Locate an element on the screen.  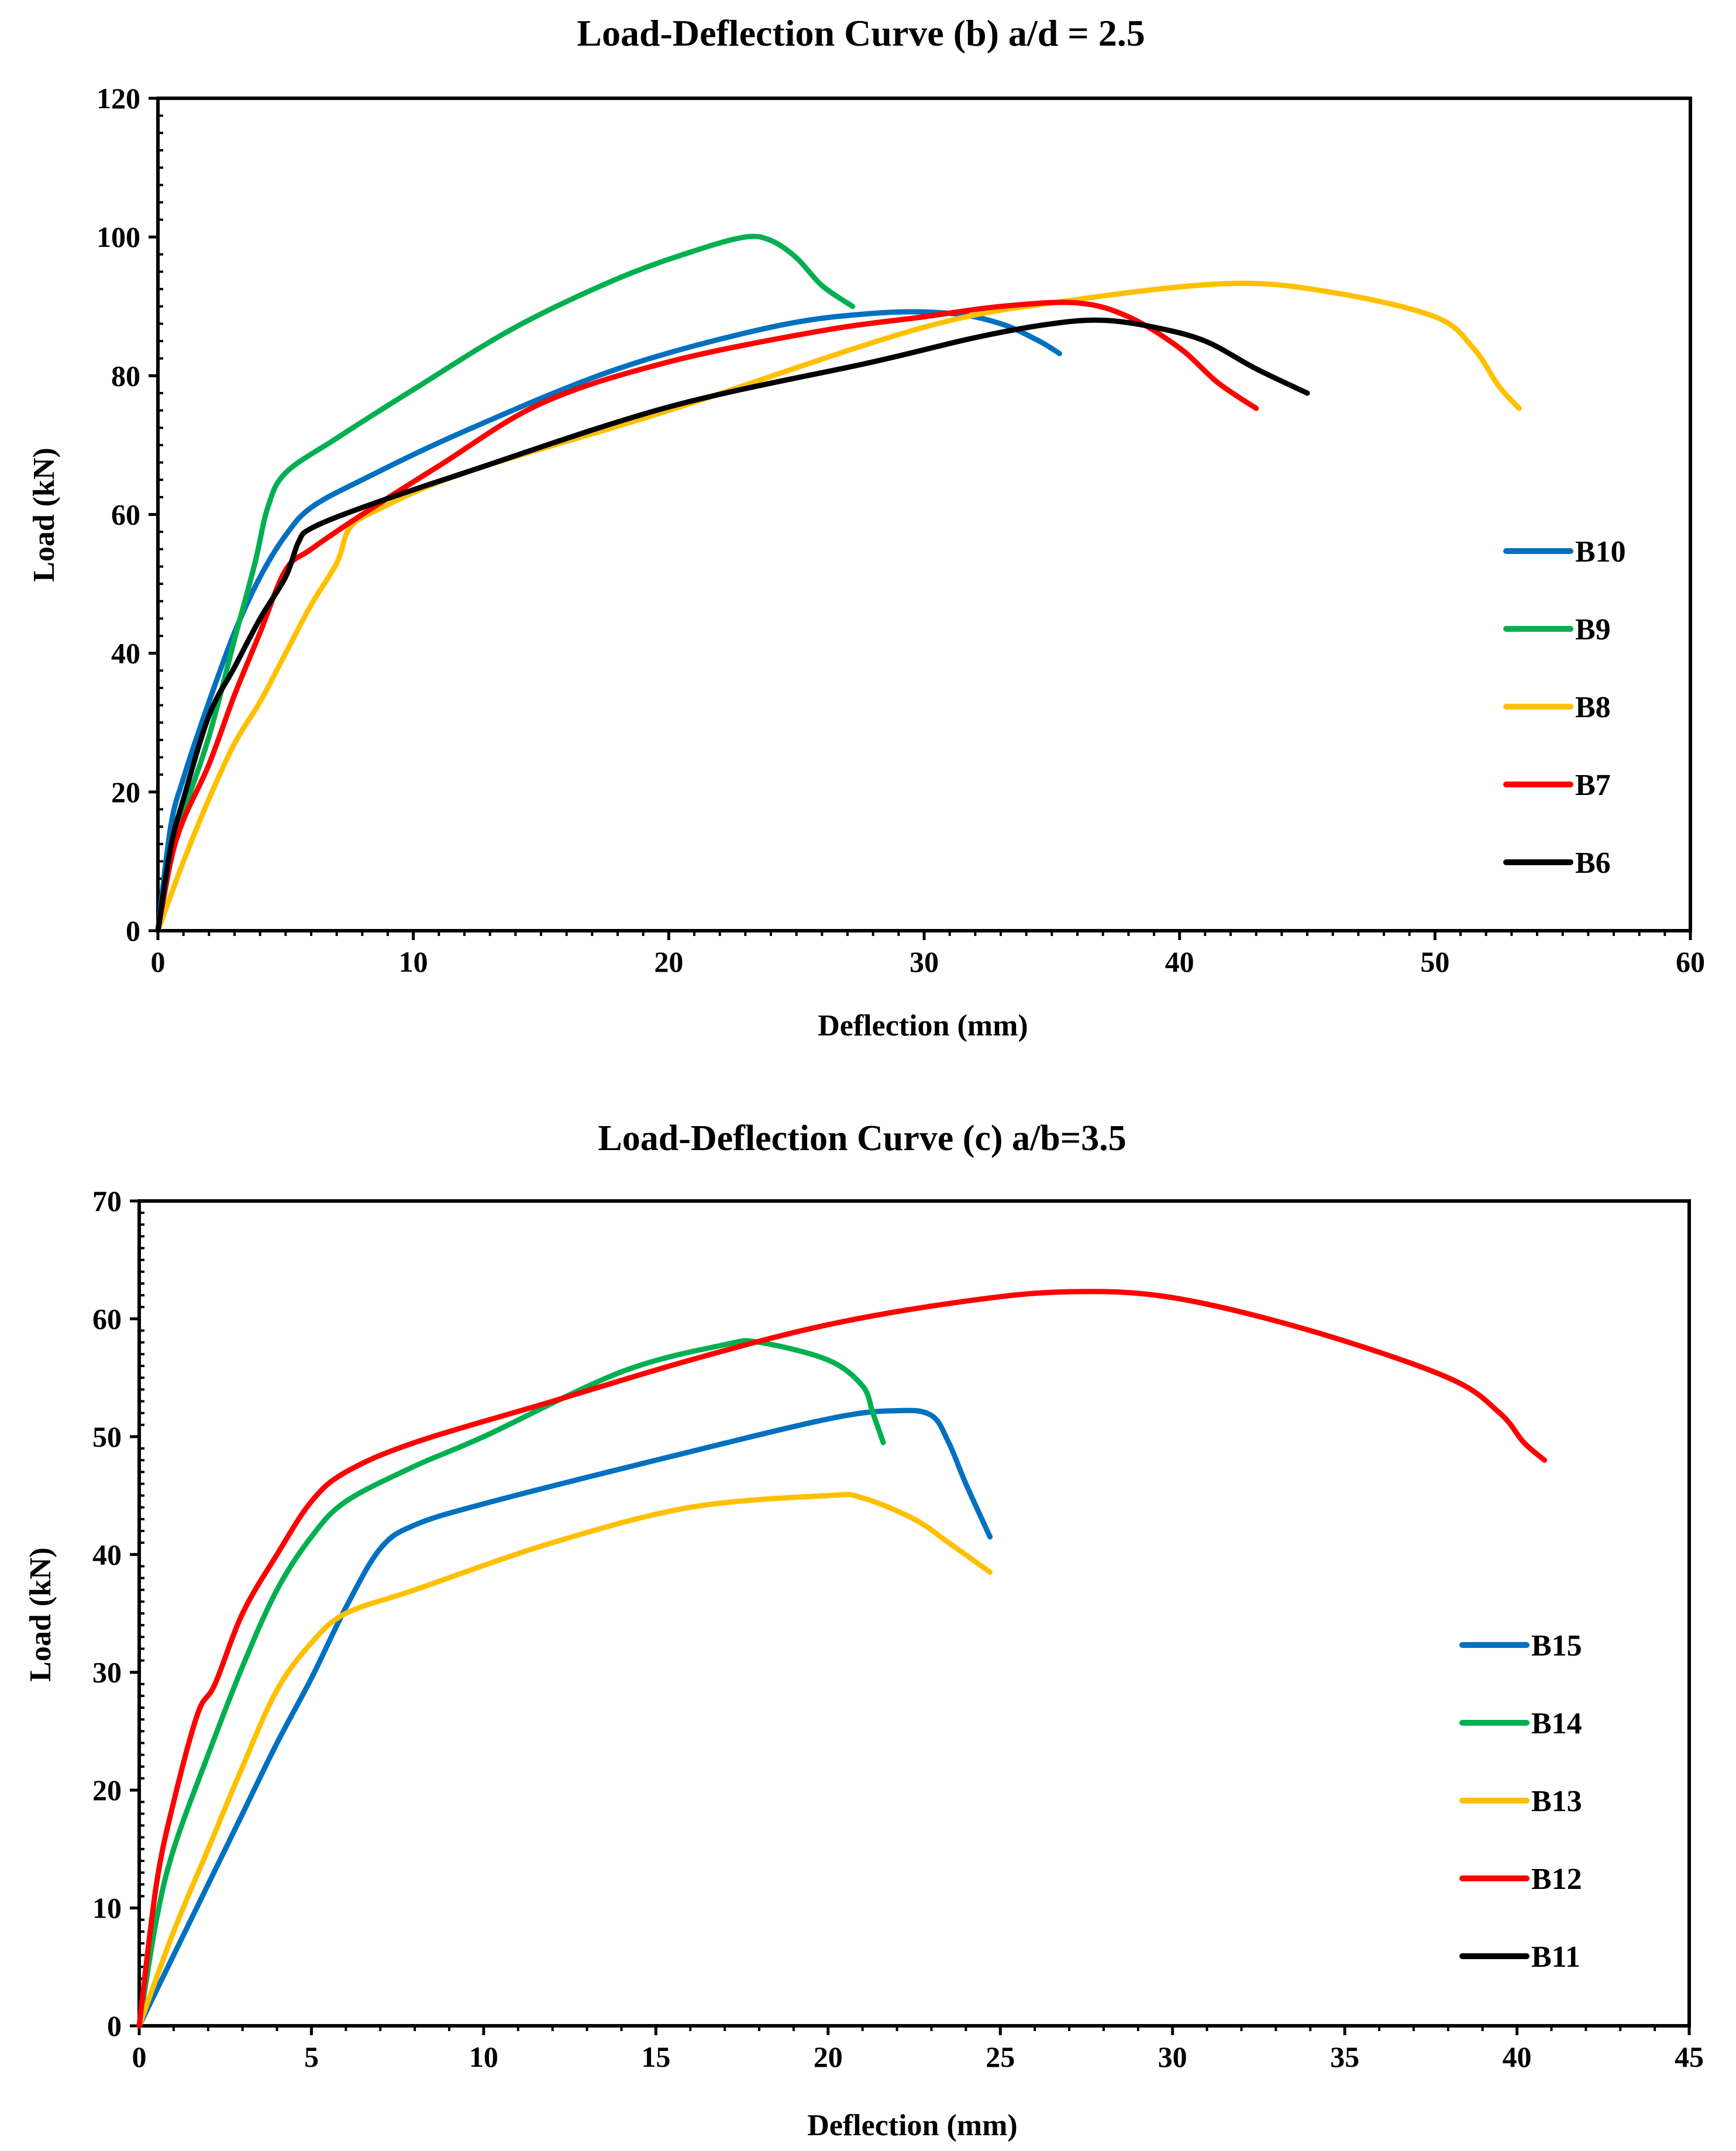
chart-b-y-tick-label: 80 is located at coordinates (125, 375).